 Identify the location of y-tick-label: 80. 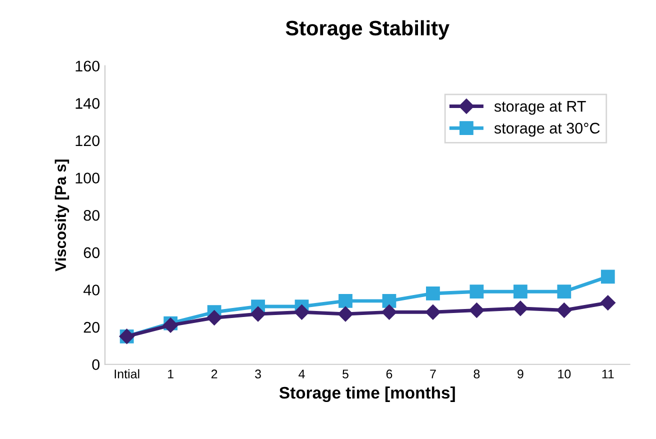
(92, 215).